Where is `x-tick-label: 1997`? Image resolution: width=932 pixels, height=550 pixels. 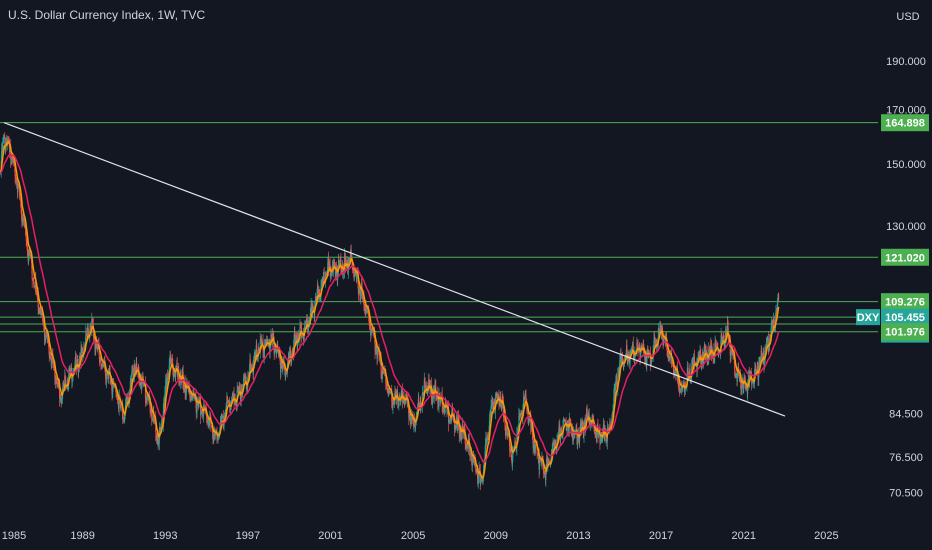
x-tick-label: 1997 is located at coordinates (248, 536).